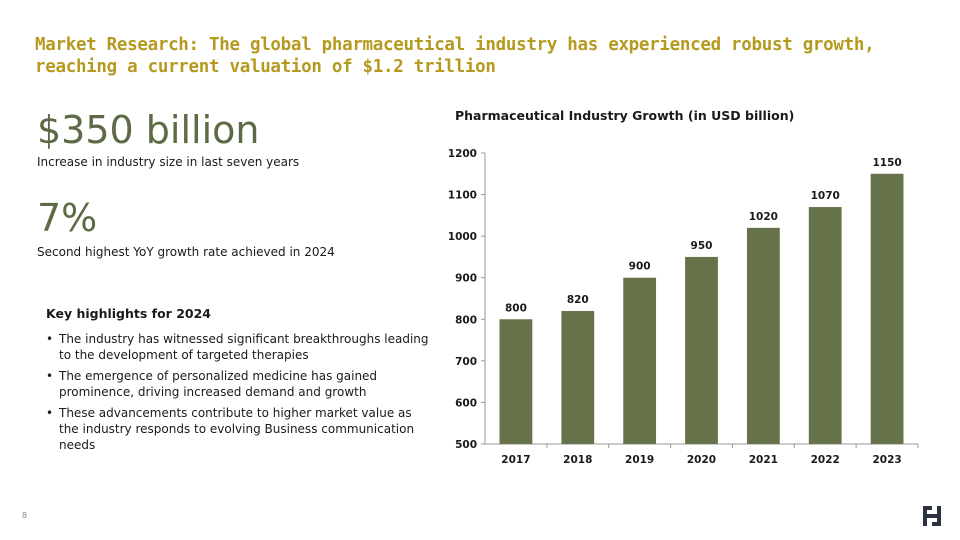 Image resolution: width=960 pixels, height=540 pixels. I want to click on bar-2022, so click(825, 325).